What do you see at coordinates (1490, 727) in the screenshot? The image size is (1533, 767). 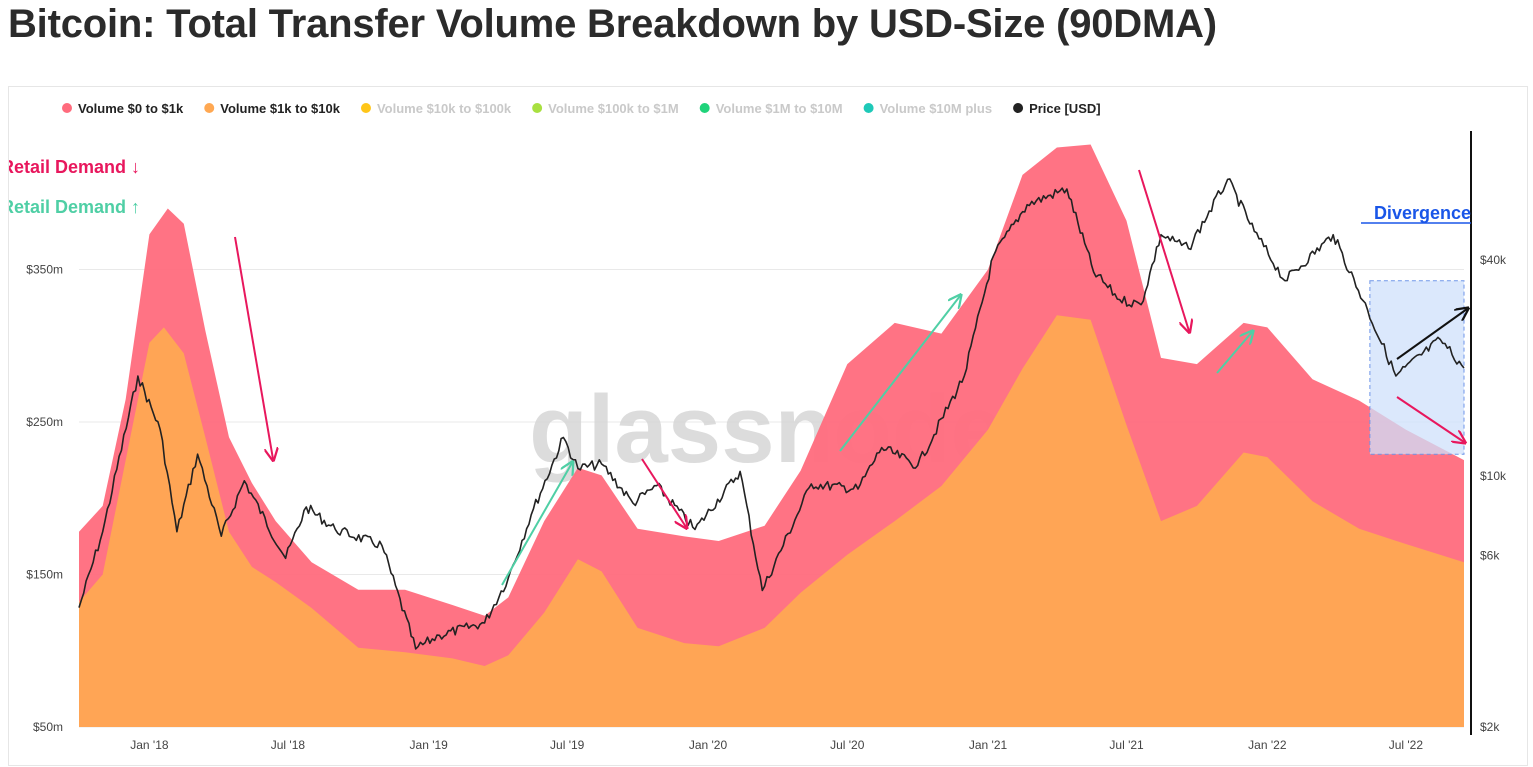 I see `y2-tick-label: $2k` at bounding box center [1490, 727].